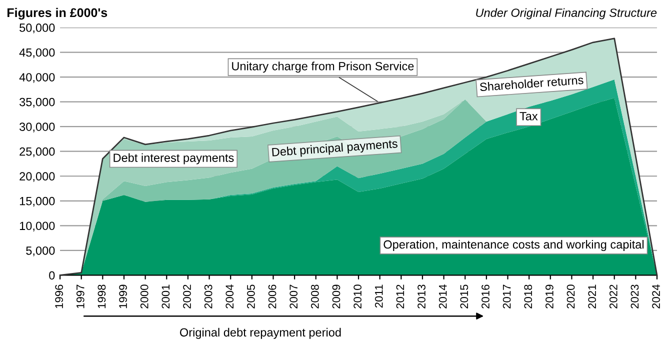 The height and width of the screenshot is (344, 667). I want to click on x-tick-label: 2022, so click(613, 296).